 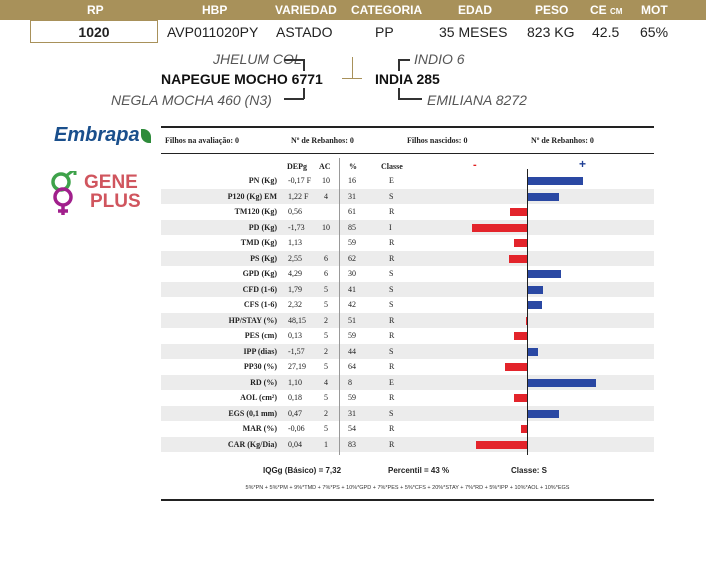 What do you see at coordinates (407, 79) in the screenshot?
I see `dam: INDIA 285` at bounding box center [407, 79].